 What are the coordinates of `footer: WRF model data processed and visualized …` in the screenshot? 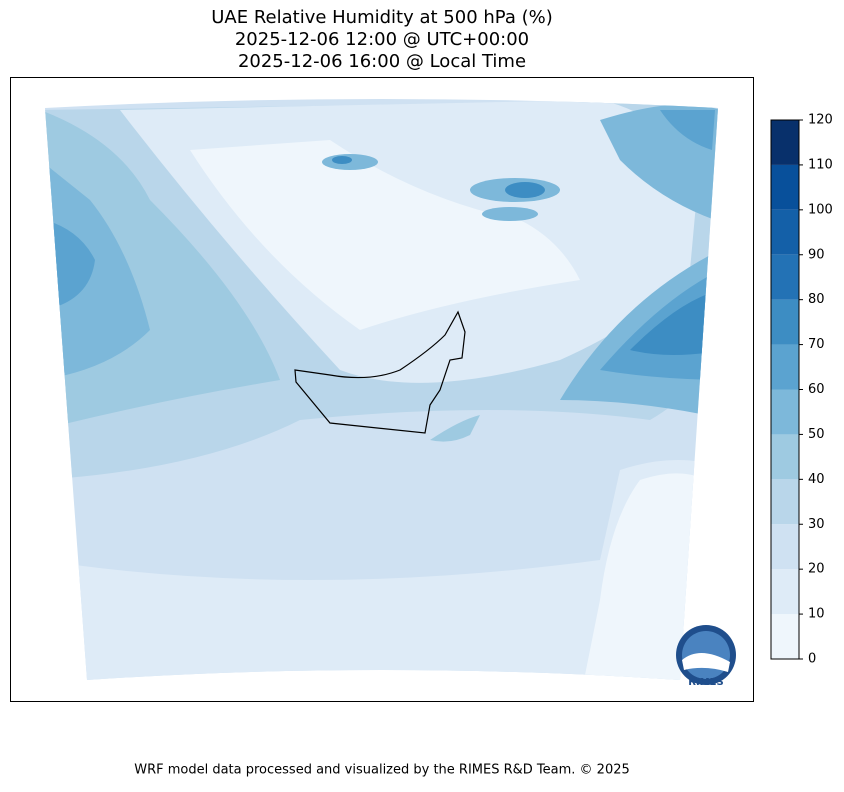 It's located at (382, 770).